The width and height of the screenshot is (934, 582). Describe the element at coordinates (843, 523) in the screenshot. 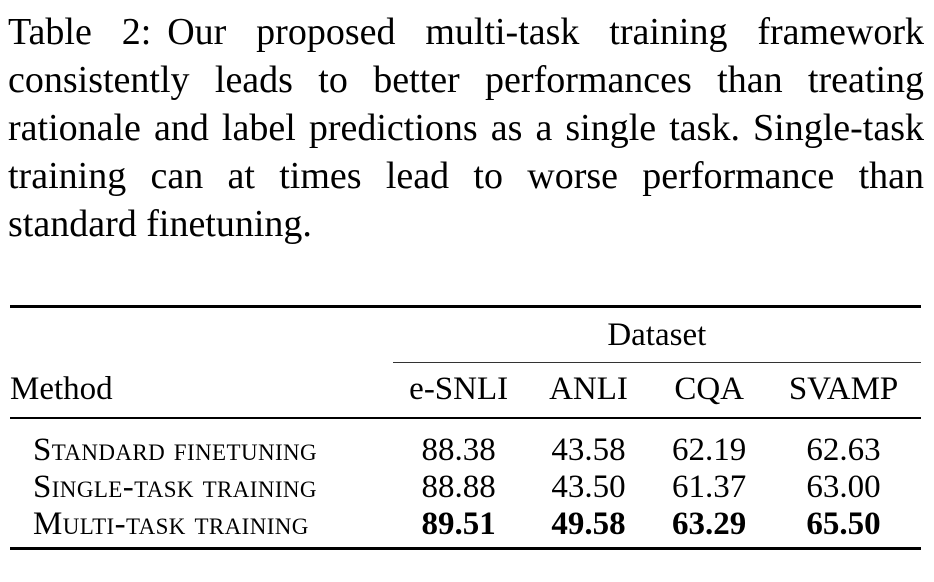

I see `value-cell: 65.50` at that location.